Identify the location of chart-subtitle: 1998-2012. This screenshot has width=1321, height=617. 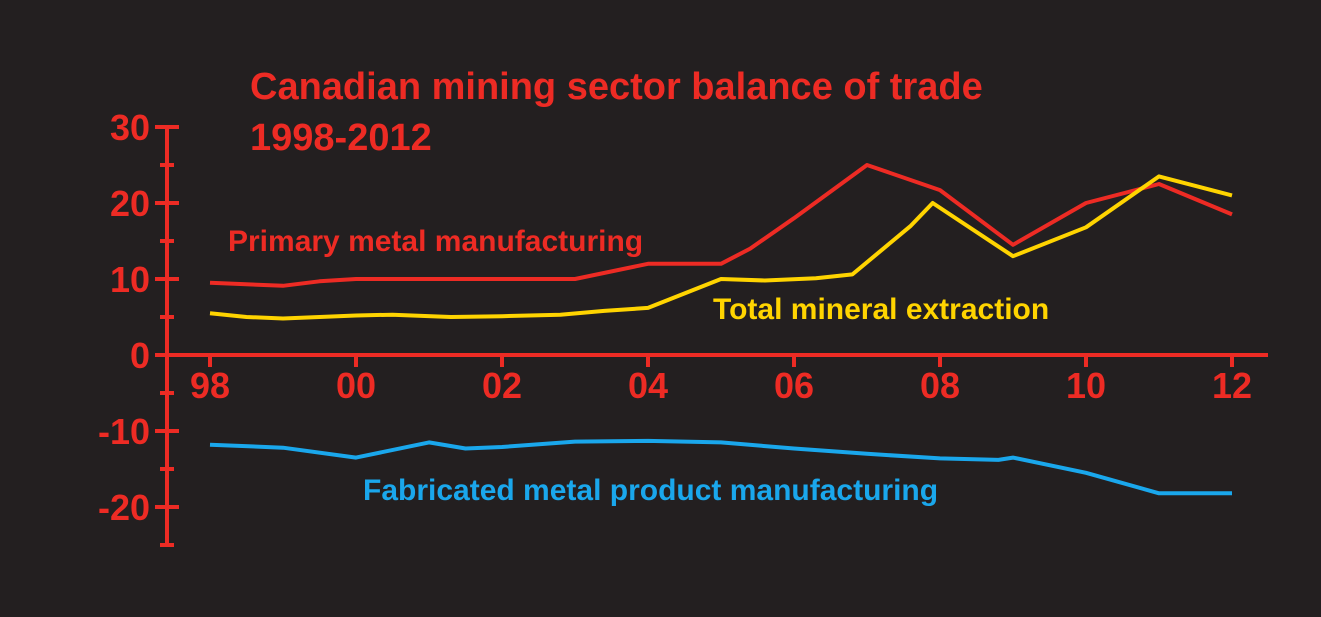
(341, 138).